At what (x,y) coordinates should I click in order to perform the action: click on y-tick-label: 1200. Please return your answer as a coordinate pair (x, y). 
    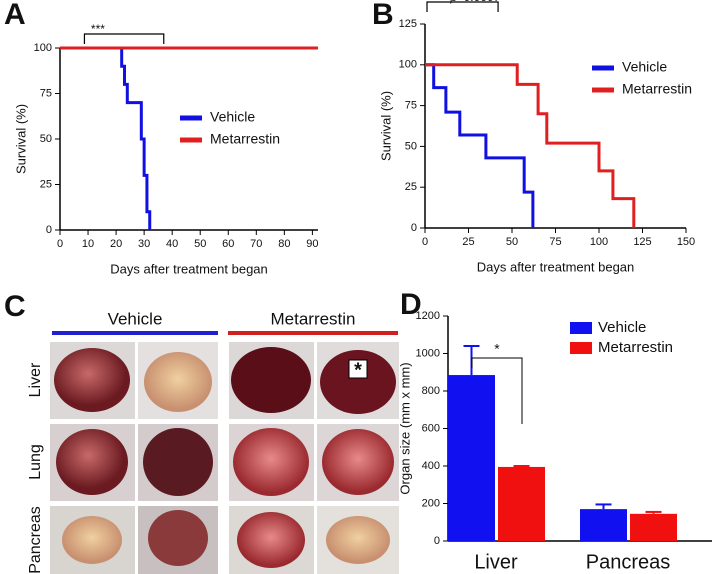
    Looking at the image, I should click on (428, 316).